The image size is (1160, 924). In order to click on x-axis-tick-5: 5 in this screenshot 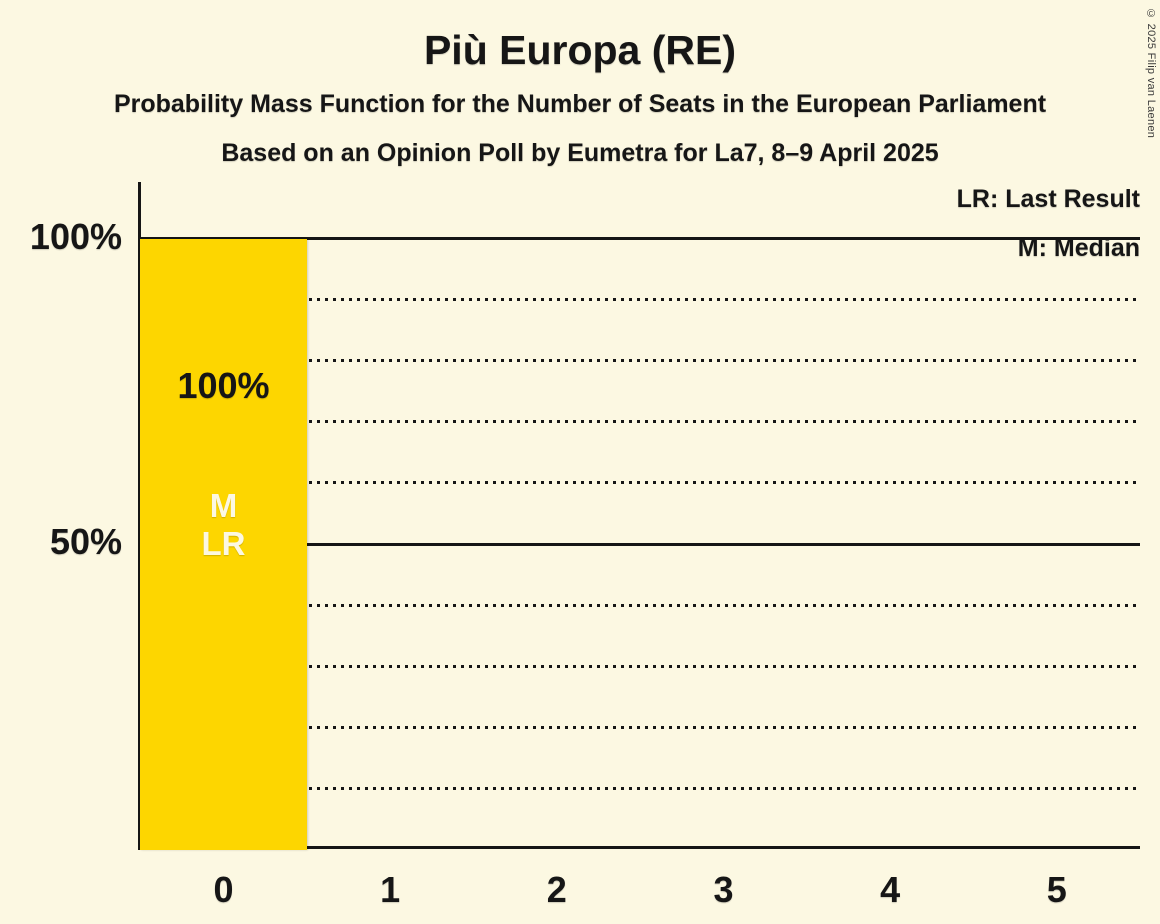, I will do `click(1056, 889)`.